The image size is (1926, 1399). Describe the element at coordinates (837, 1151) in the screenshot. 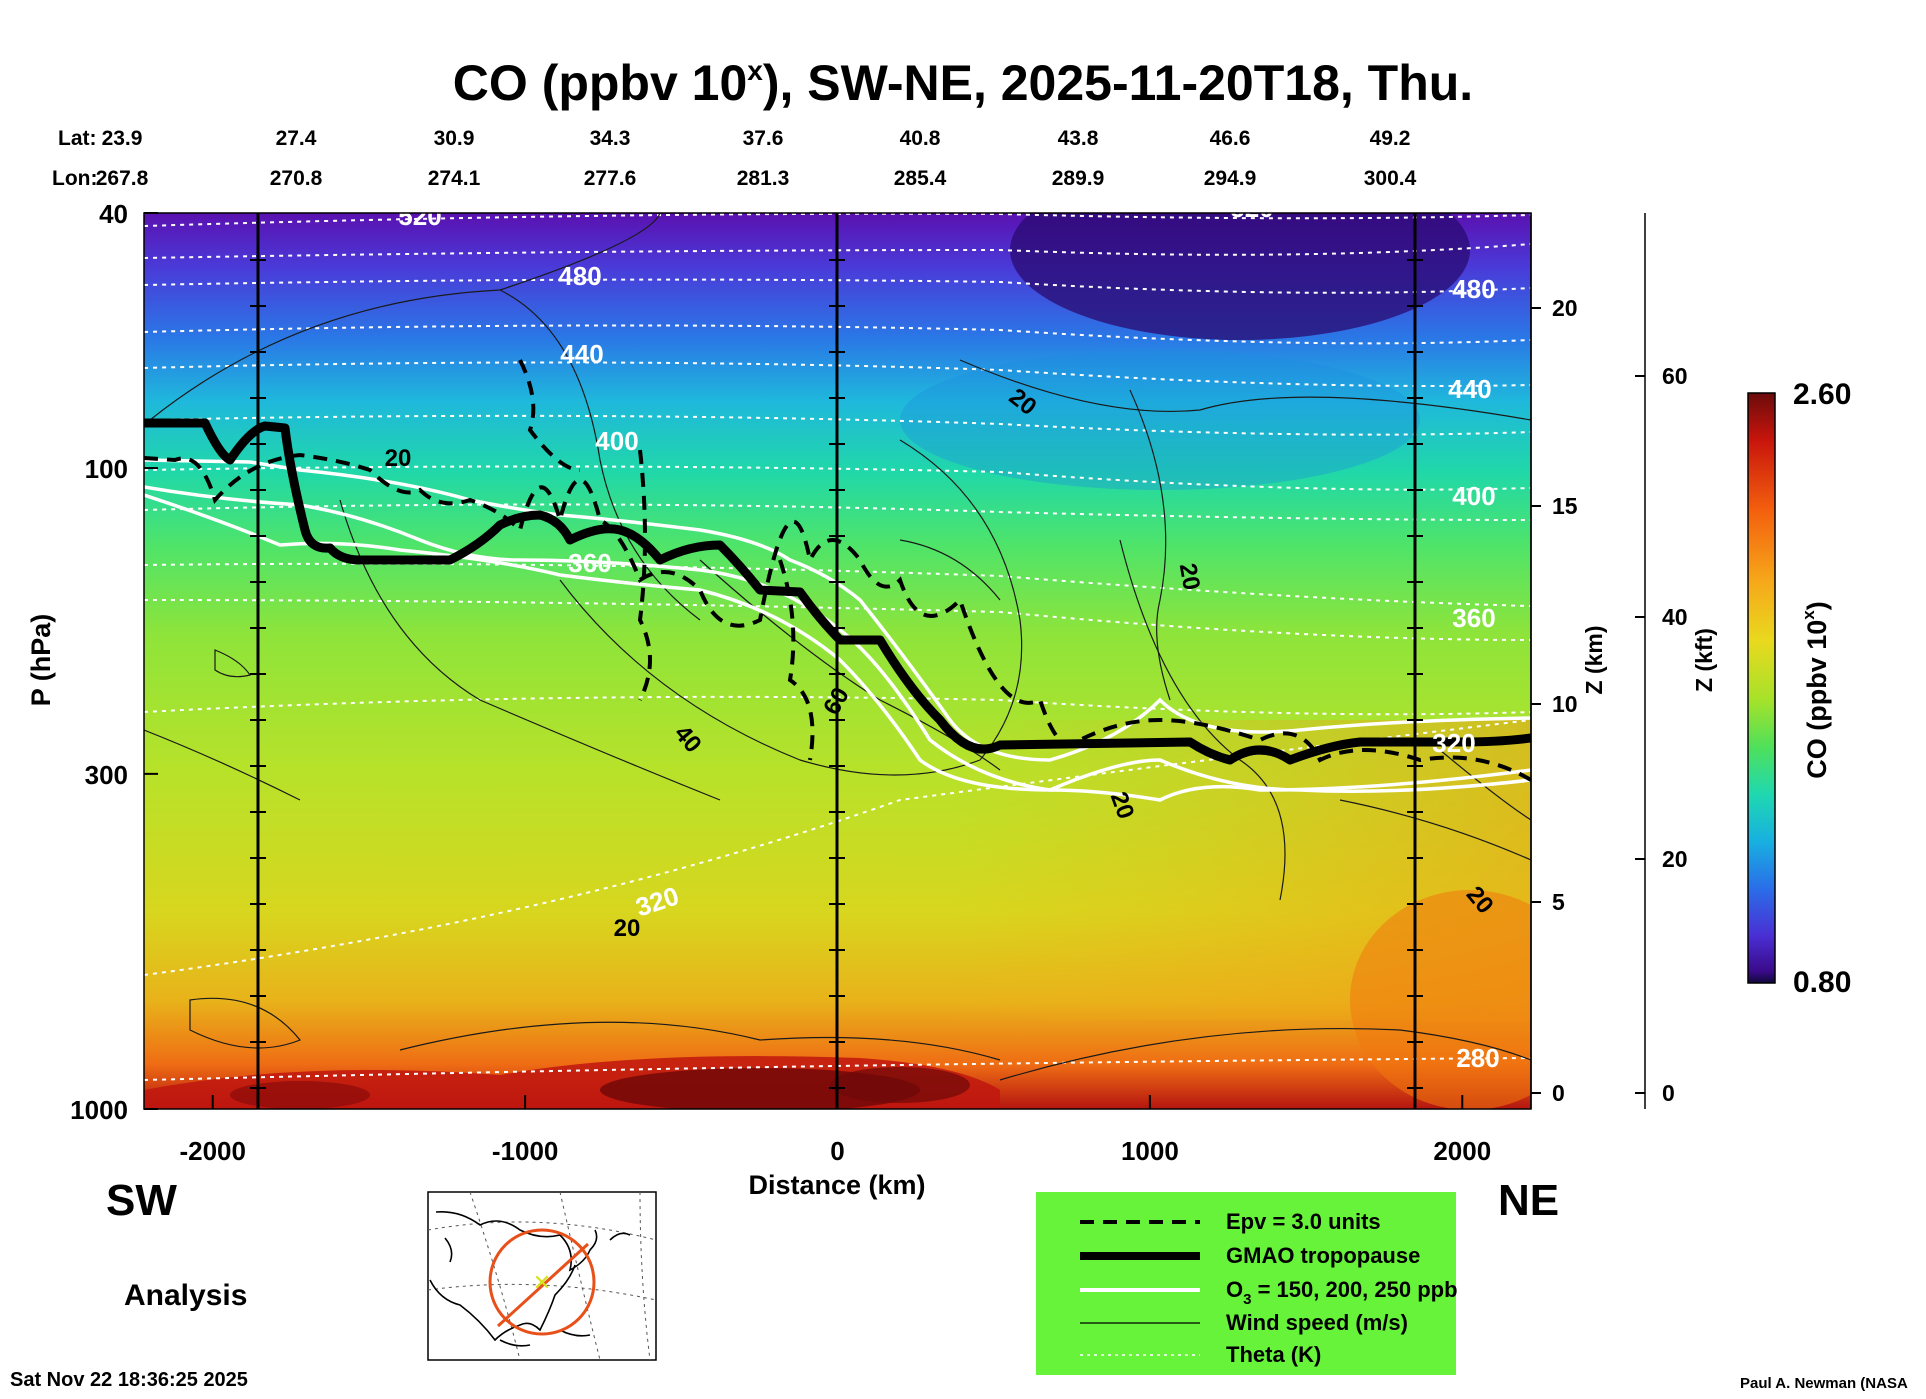

I see `x-tick-label: 0` at that location.